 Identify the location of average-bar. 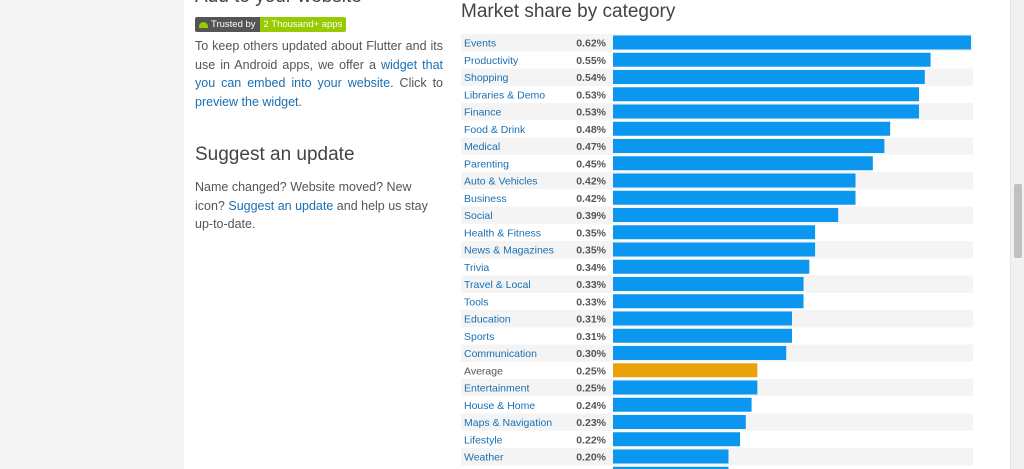
(685, 370).